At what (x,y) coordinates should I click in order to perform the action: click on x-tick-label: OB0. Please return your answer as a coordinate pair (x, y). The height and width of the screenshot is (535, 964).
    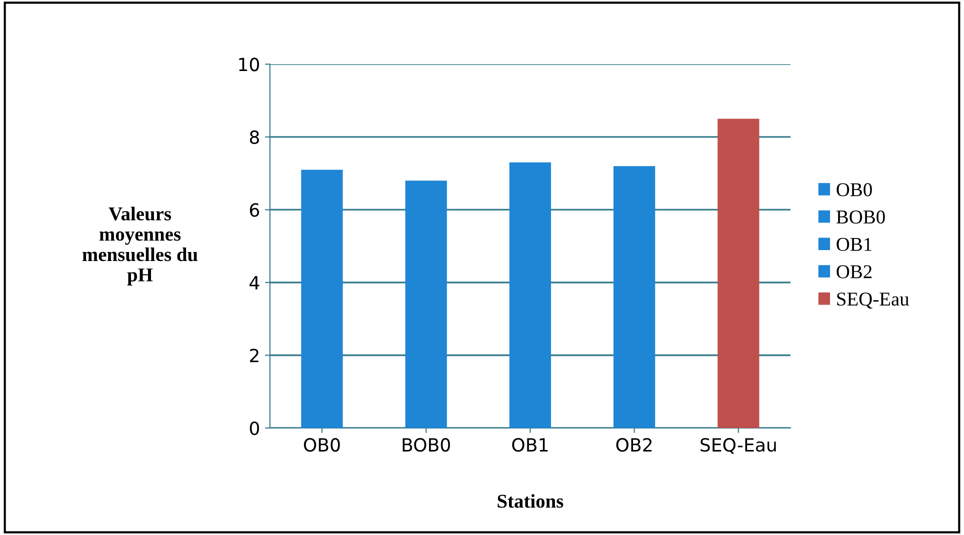
    Looking at the image, I should click on (322, 445).